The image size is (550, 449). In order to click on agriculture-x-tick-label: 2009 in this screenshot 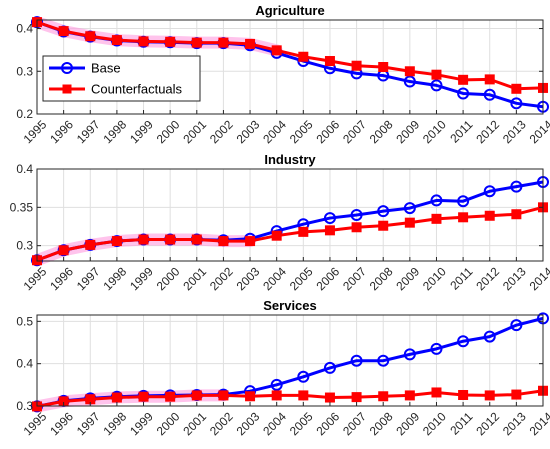, I will do `click(407, 131)`.